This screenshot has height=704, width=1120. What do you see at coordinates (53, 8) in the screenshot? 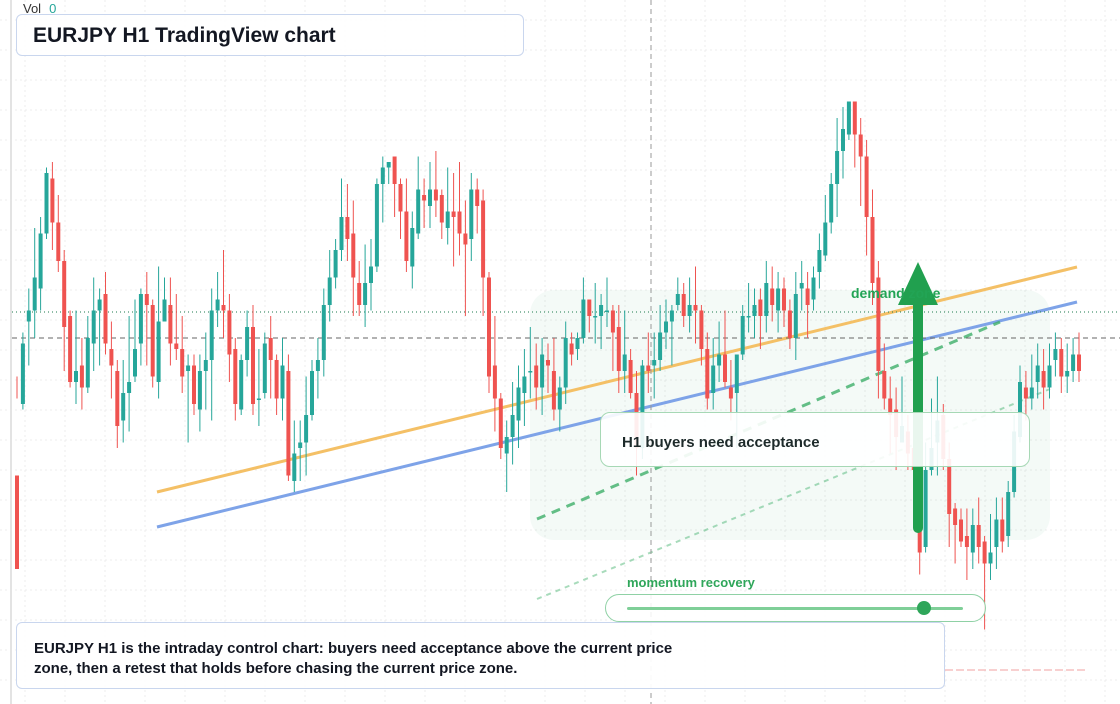
I see `volume-value: 0` at bounding box center [53, 8].